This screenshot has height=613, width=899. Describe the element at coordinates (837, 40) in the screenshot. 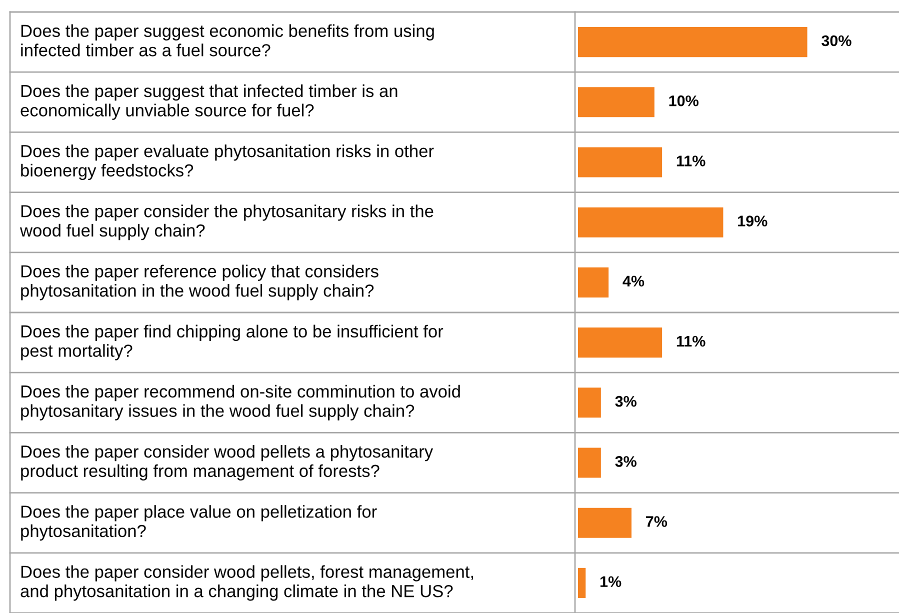

I see `data-label: 30%` at that location.